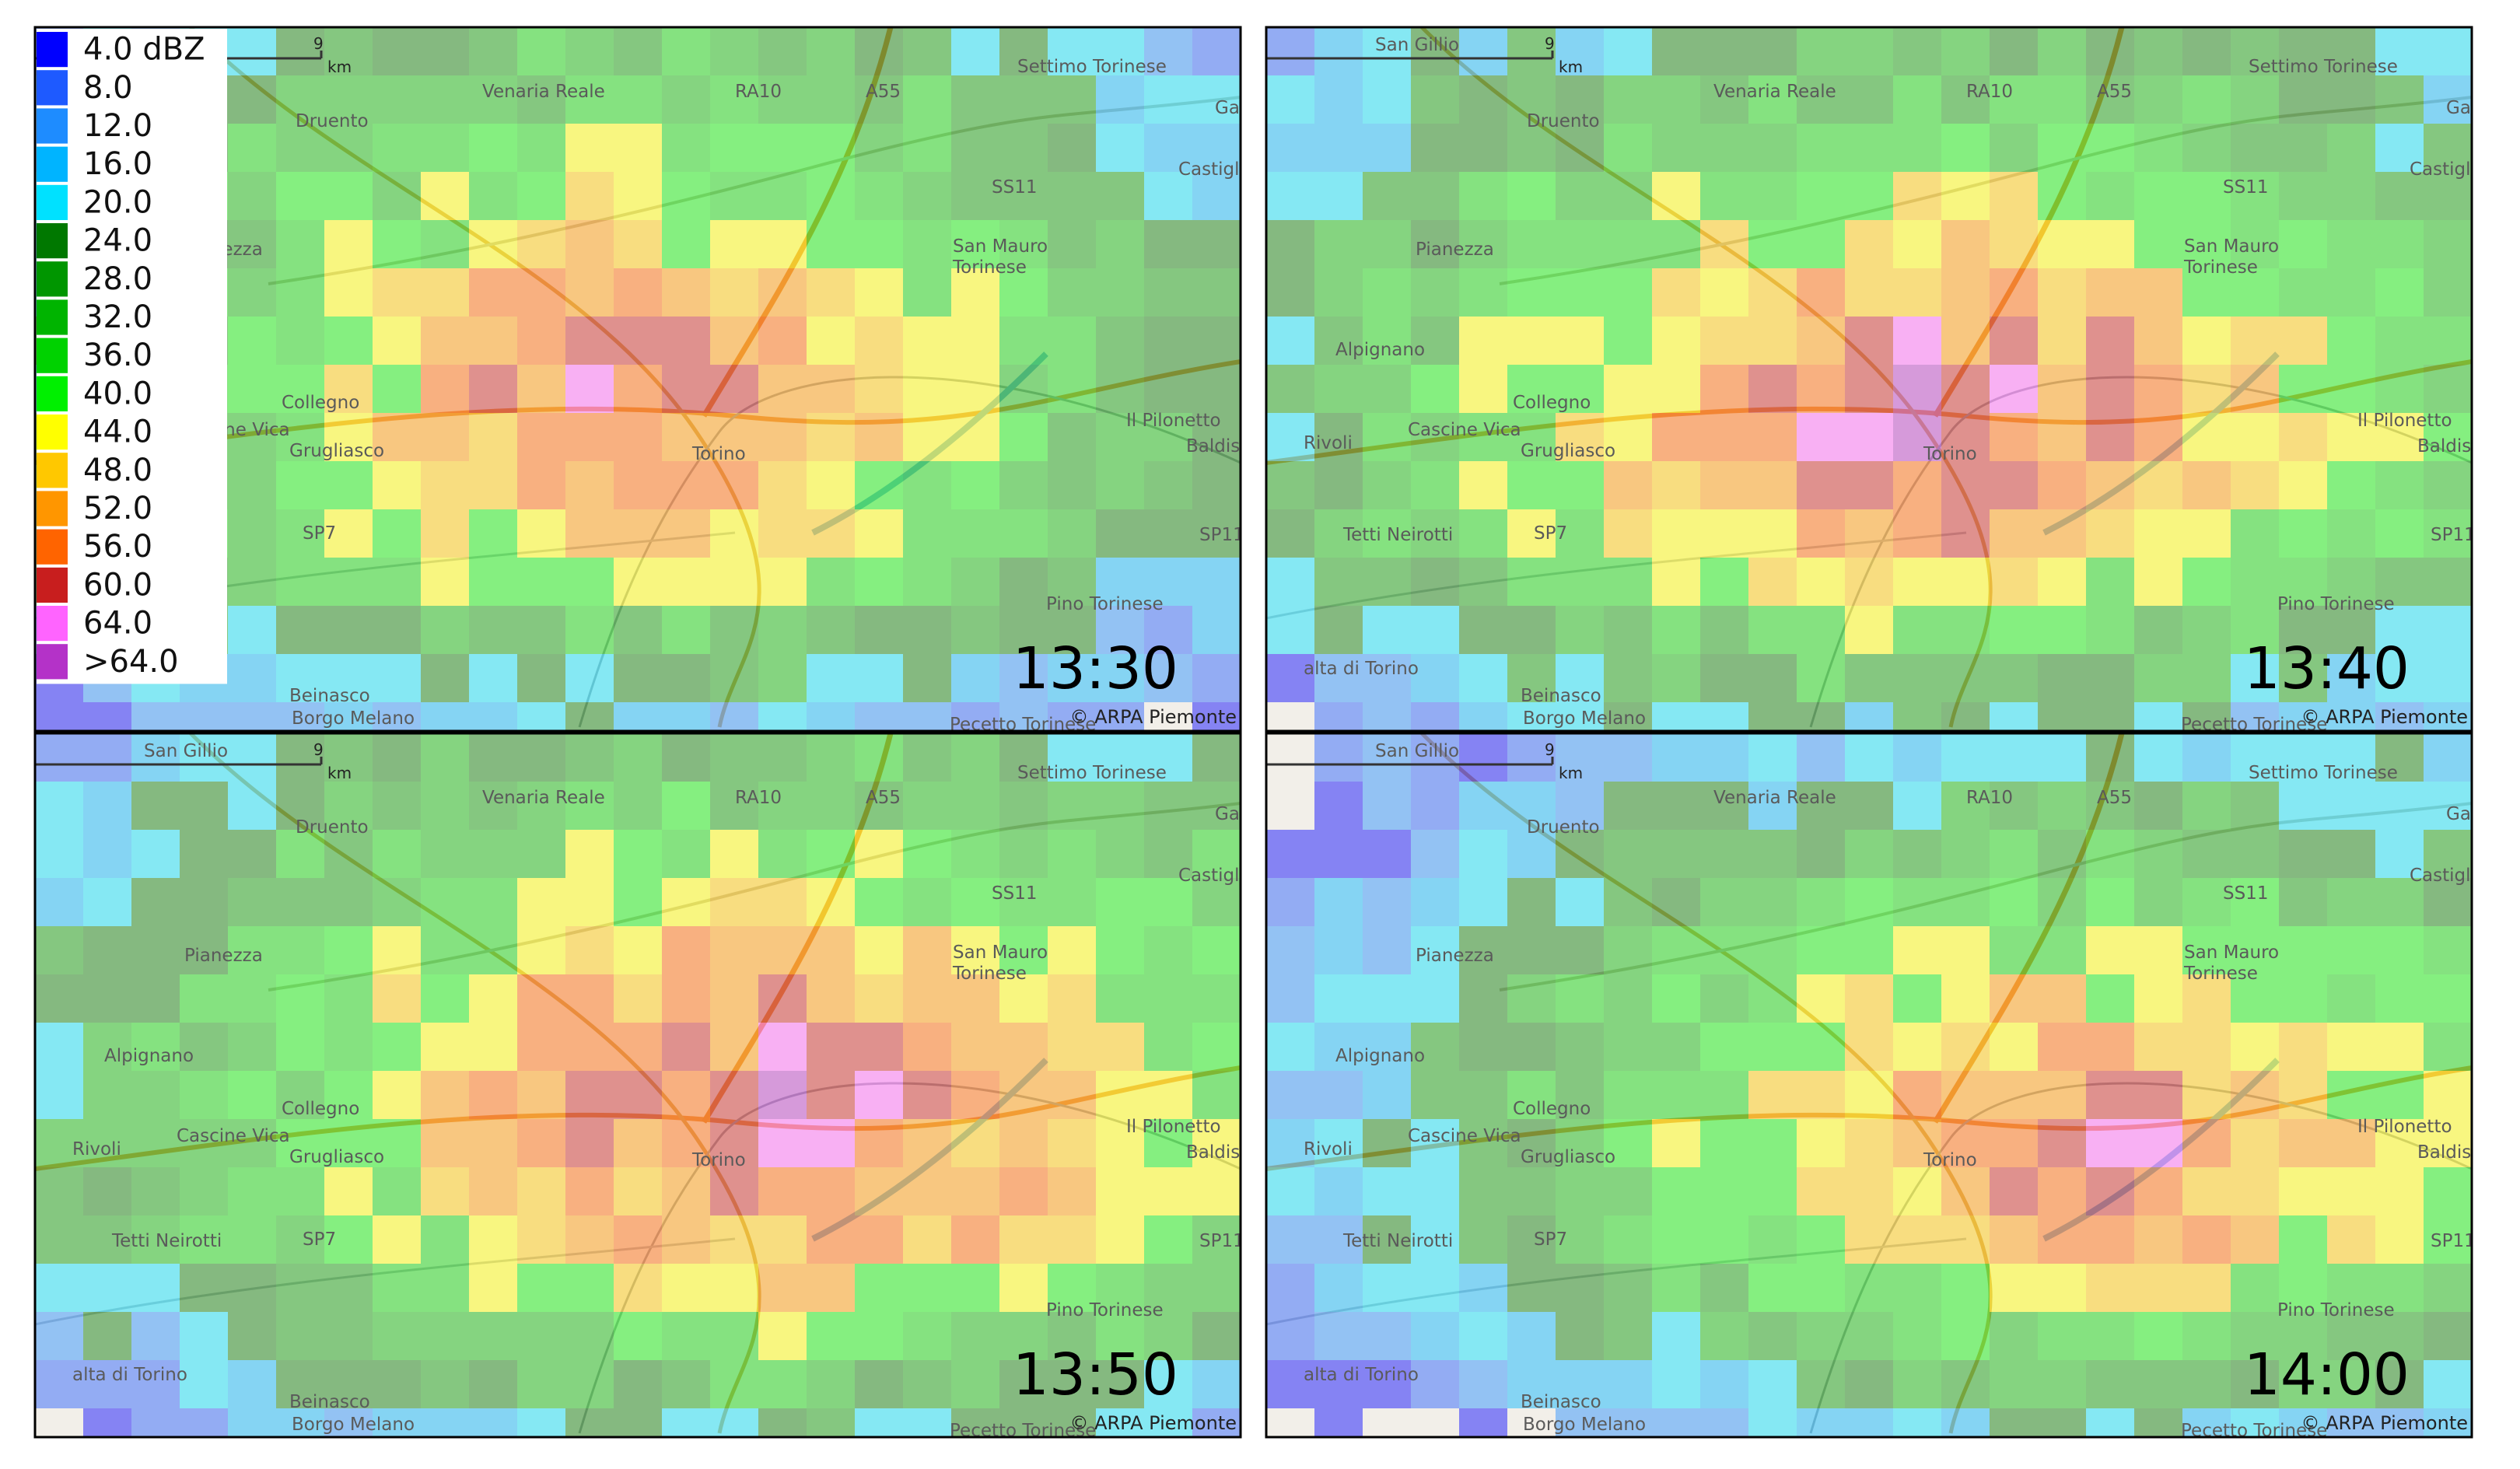  Describe the element at coordinates (2254, 1431) in the screenshot. I see `place-label: Pecetto Torinese` at that location.